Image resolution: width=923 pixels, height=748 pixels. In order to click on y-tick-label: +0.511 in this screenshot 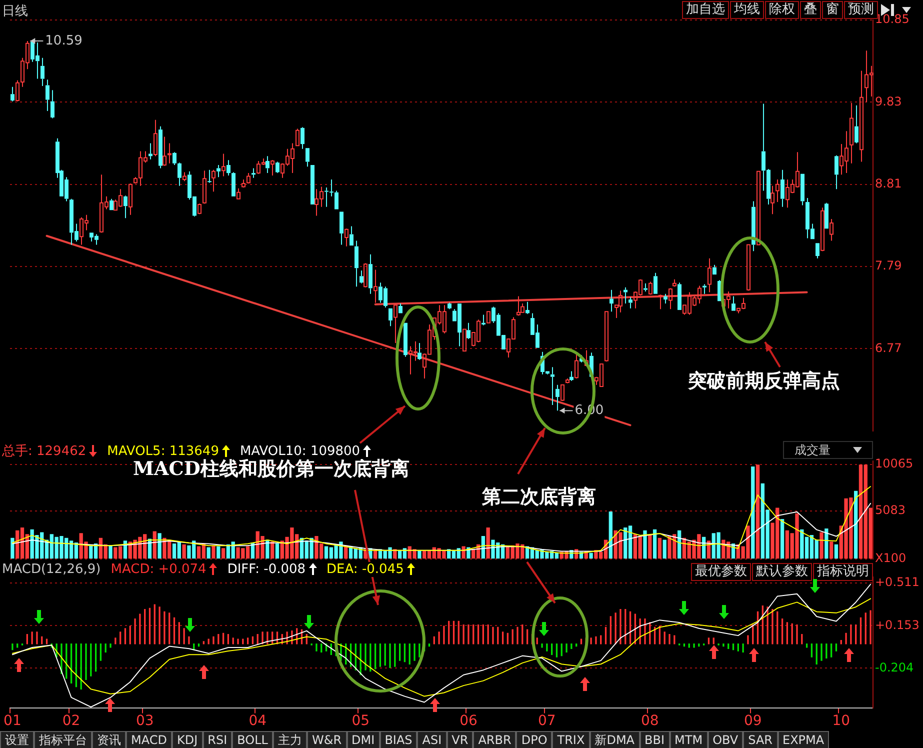, I will do `click(897, 582)`.